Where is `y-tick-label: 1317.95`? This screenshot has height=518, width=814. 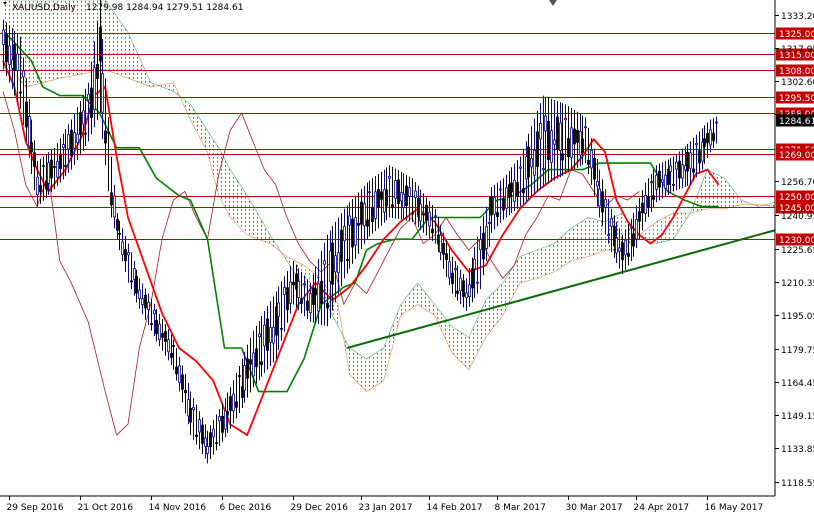 y-tick-label: 1317.95 is located at coordinates (797, 50).